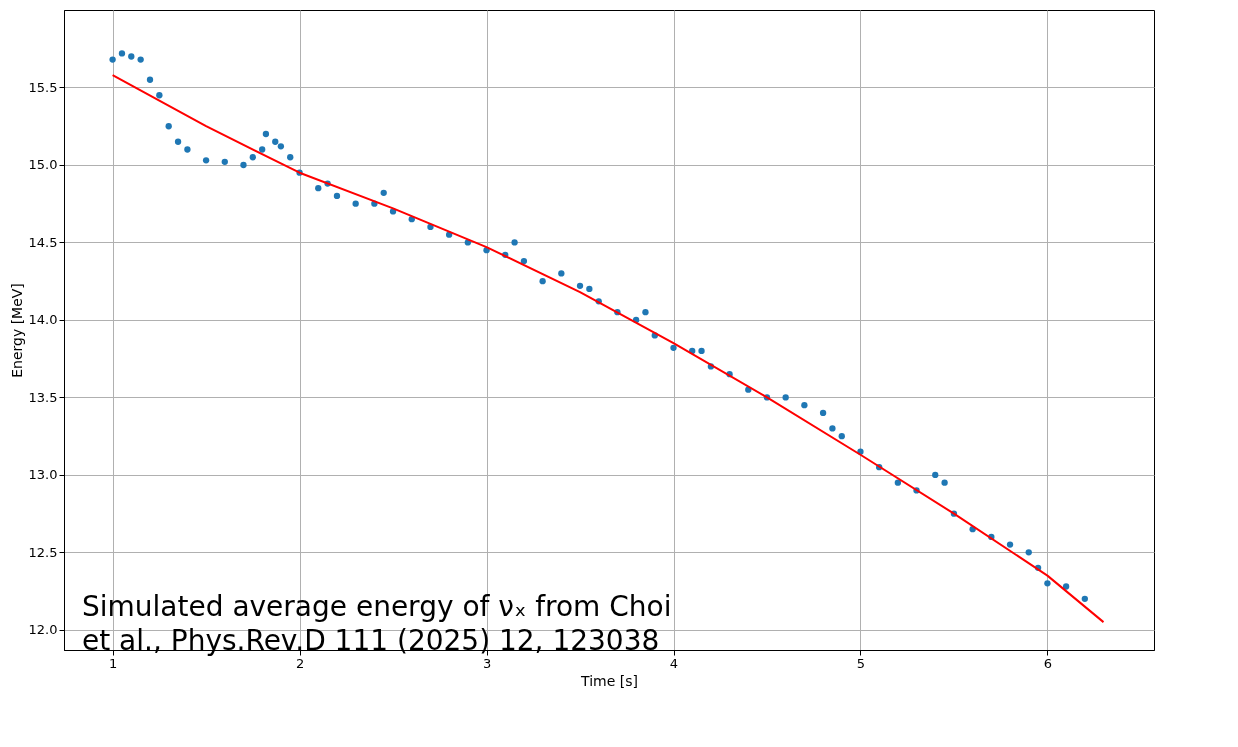  What do you see at coordinates (43, 397) in the screenshot?
I see `y-tick-label: 13.5` at bounding box center [43, 397].